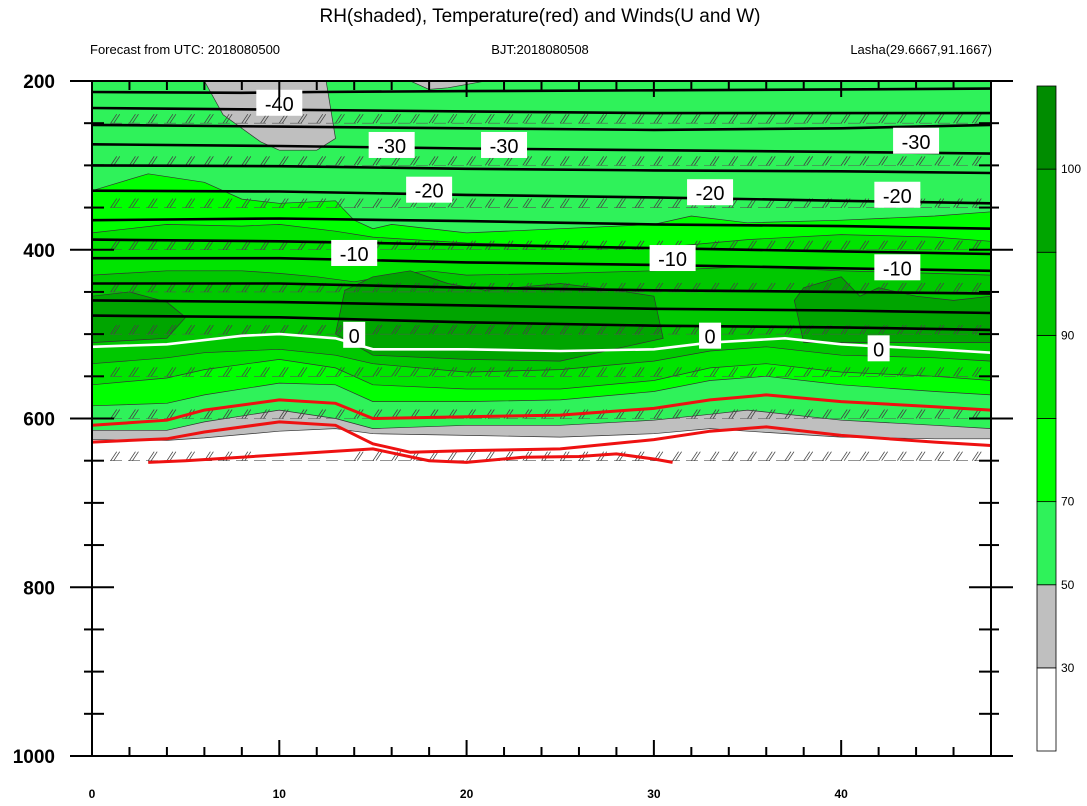  Describe the element at coordinates (1071, 169) in the screenshot. I see `colorbar-label: 100` at that location.